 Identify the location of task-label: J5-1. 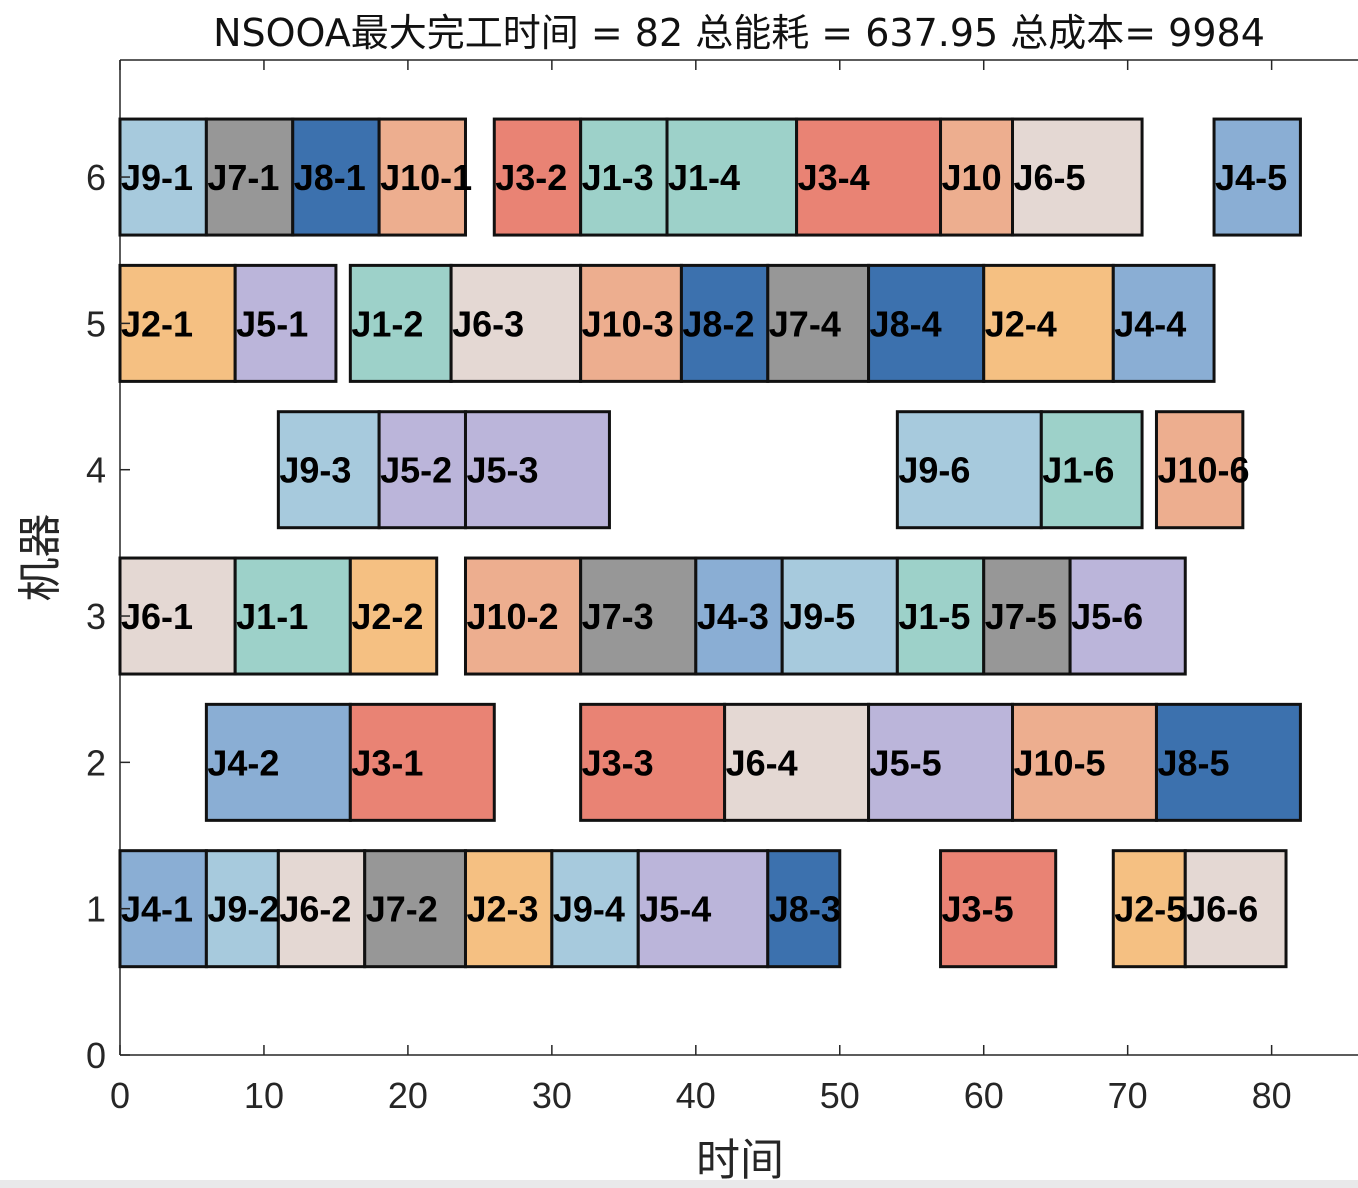
(272, 323).